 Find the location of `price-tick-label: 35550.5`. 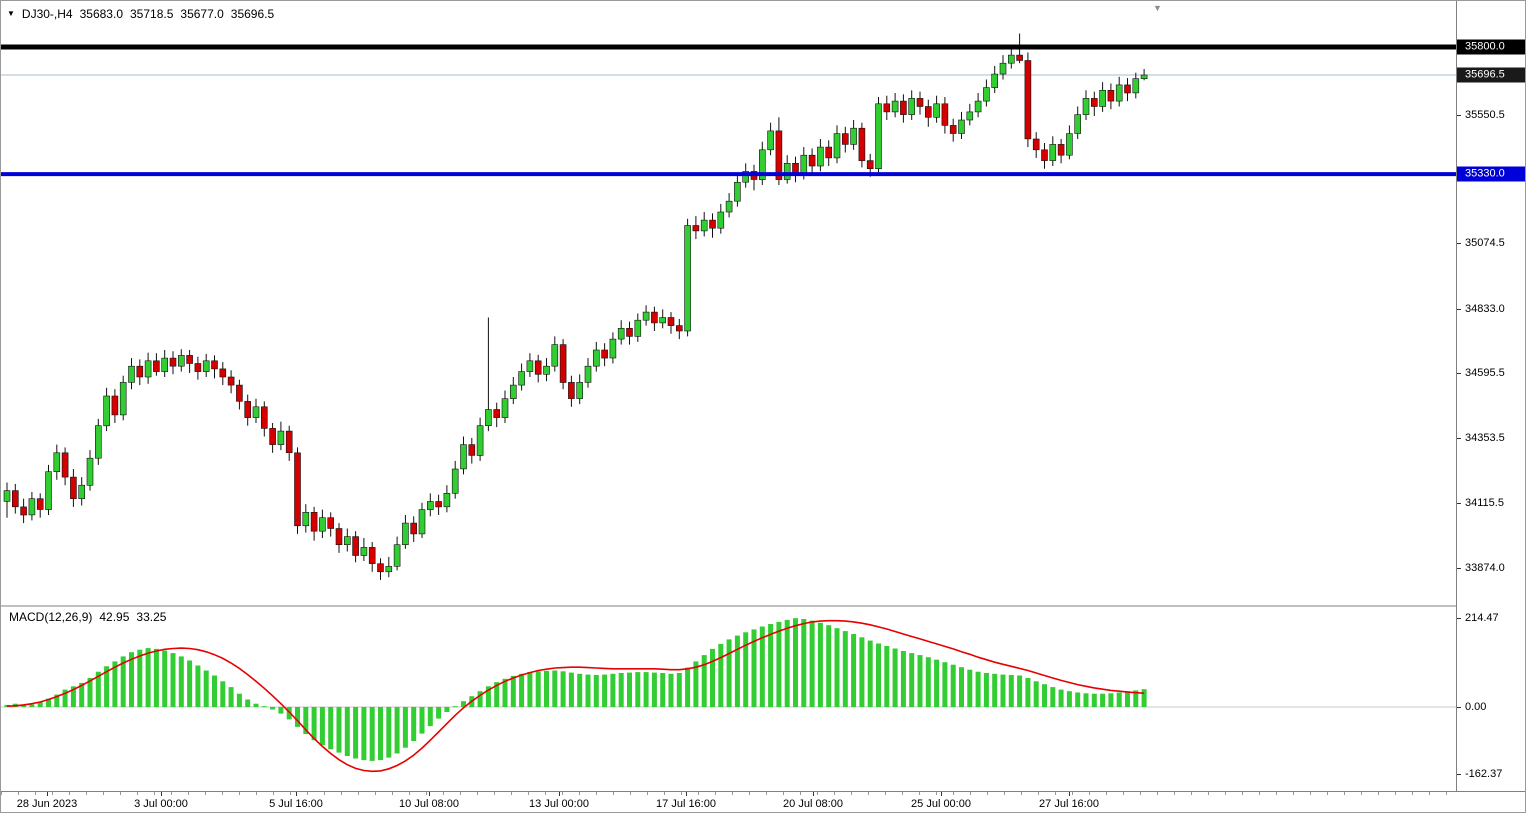

price-tick-label: 35550.5 is located at coordinates (1491, 115).